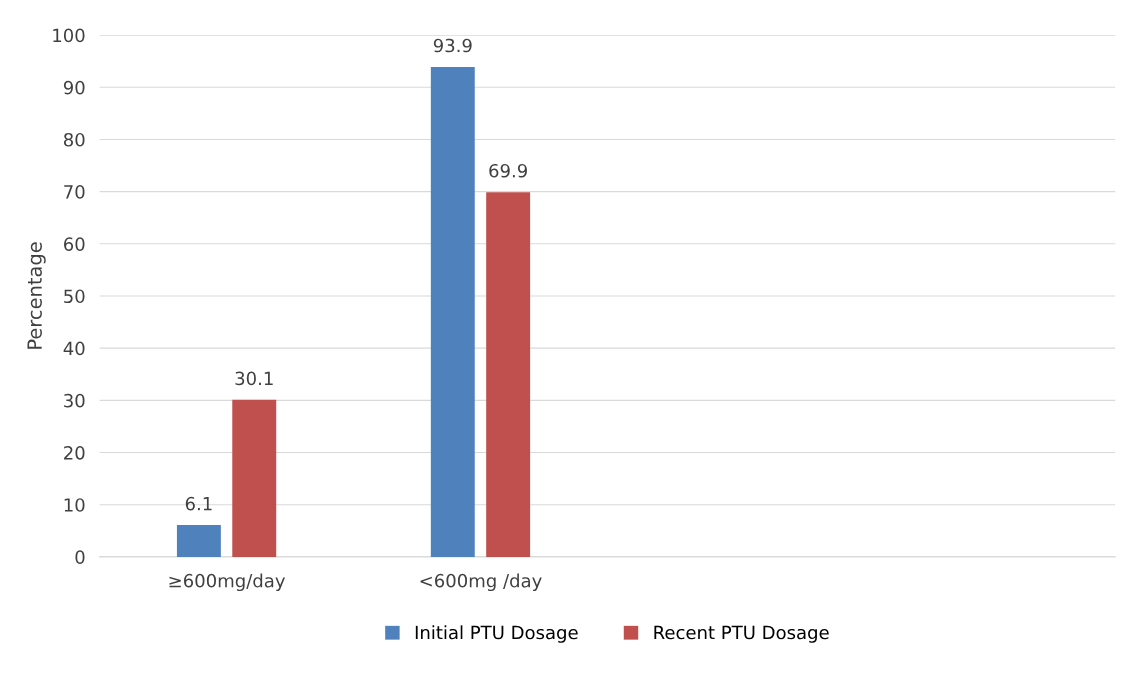 This screenshot has height=675, width=1145. What do you see at coordinates (80, 557) in the screenshot?
I see `y-tick-label: 0` at bounding box center [80, 557].